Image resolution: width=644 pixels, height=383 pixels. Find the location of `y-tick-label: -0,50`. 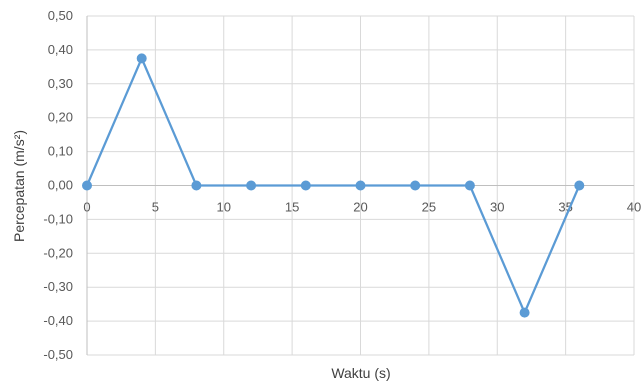

y-tick-label: -0,50 is located at coordinates (58, 354).